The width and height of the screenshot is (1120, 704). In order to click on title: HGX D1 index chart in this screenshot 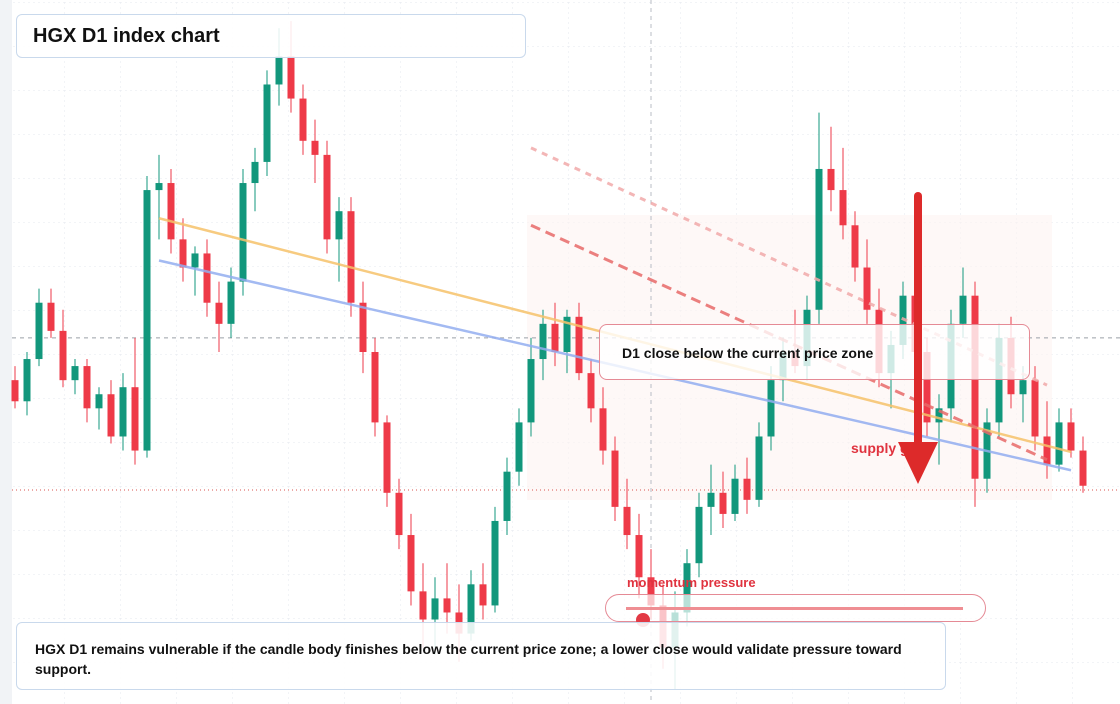, I will do `click(271, 36)`.